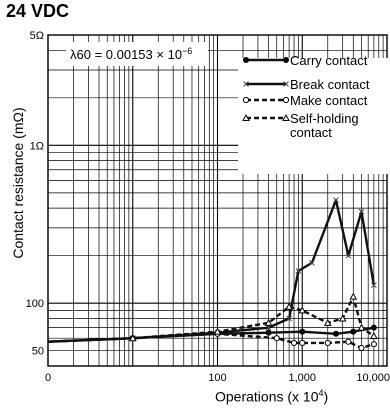 This screenshot has height=414, width=390. I want to click on y-tick-label: 1Ω, so click(37, 146).